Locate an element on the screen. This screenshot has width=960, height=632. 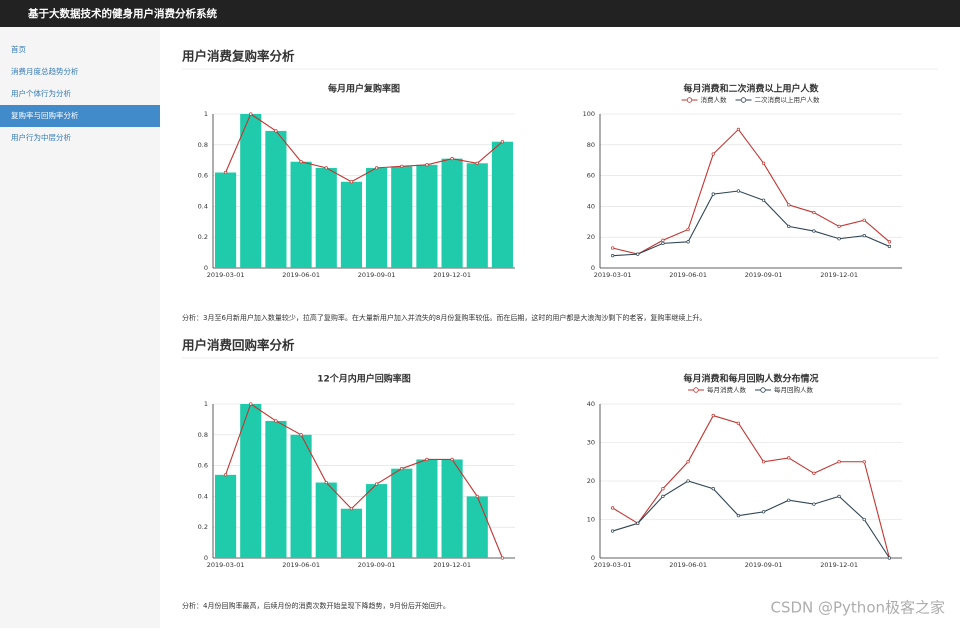
top-bar is located at coordinates (480, 13).